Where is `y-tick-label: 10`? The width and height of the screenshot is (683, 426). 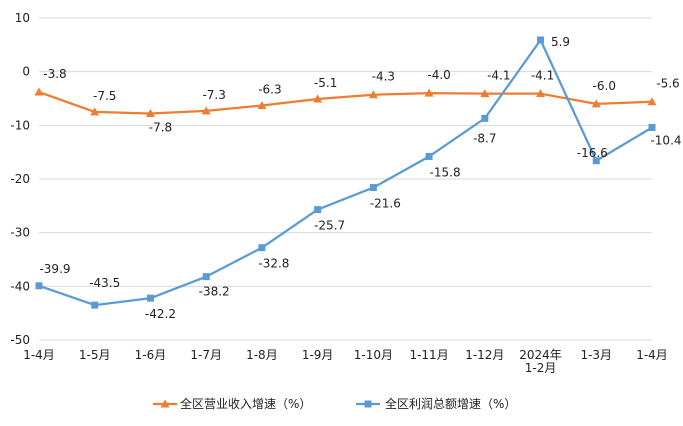
y-tick-label: 10 is located at coordinates (22, 18).